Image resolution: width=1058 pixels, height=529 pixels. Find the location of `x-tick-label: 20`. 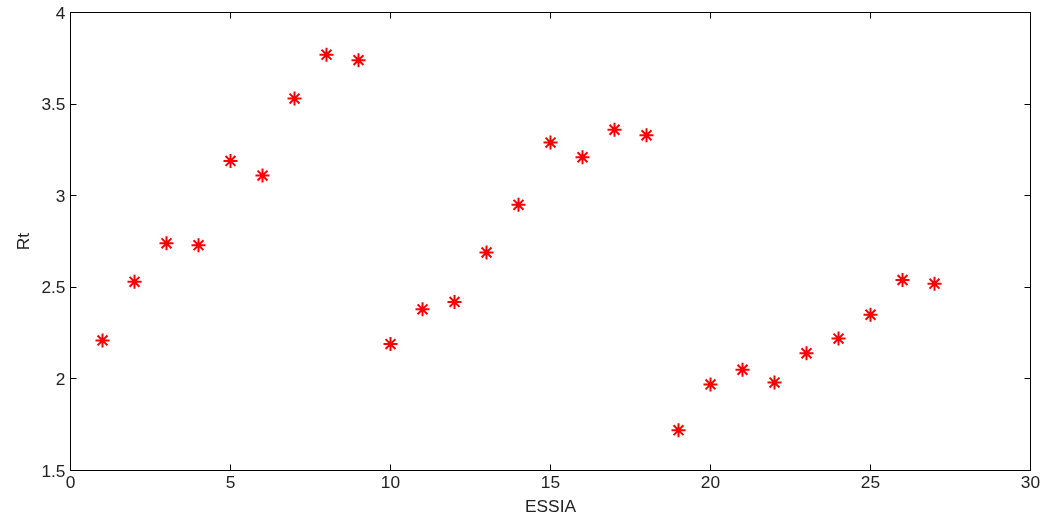

x-tick-label: 20 is located at coordinates (710, 481).